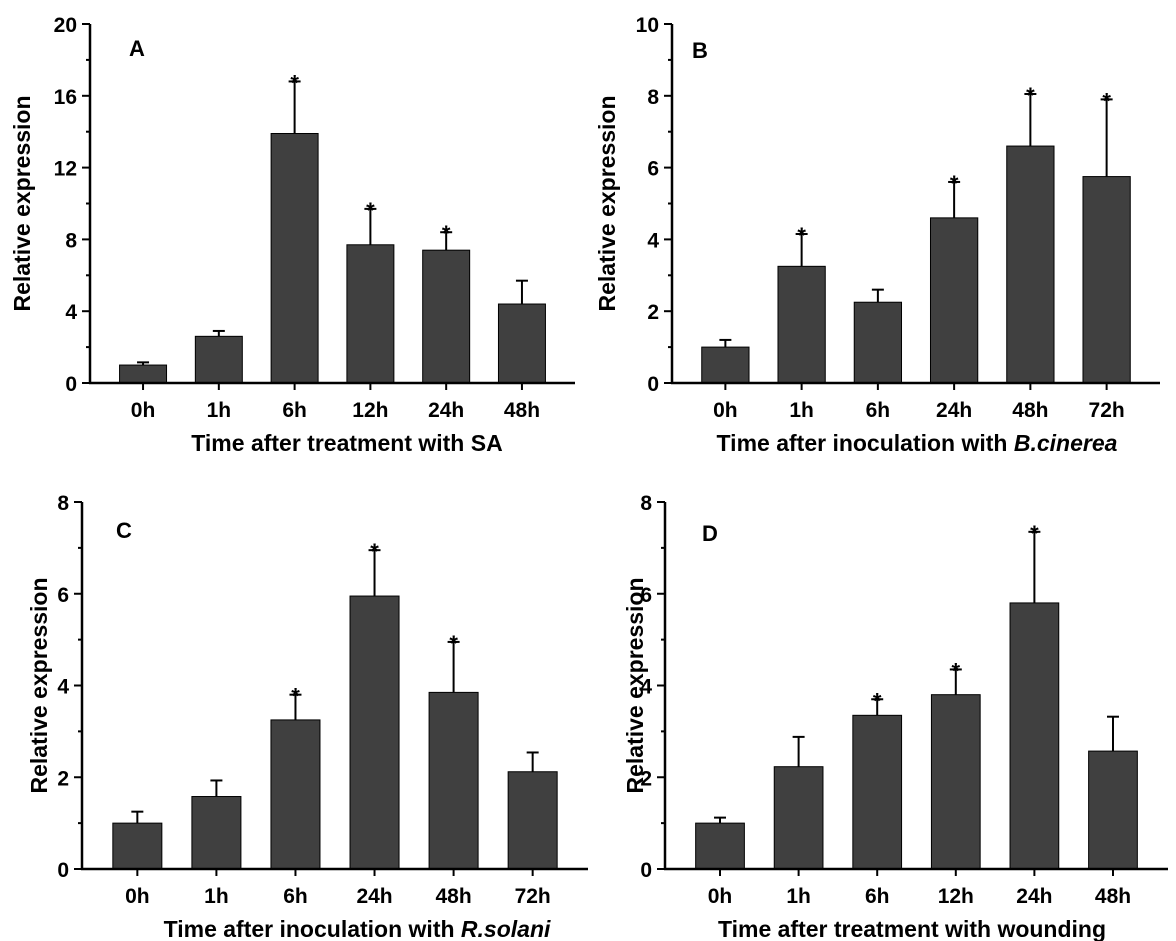 This screenshot has width=1176, height=941. Describe the element at coordinates (1066, 443) in the screenshot. I see `x-axis-title-organism: B.cinerea` at that location.